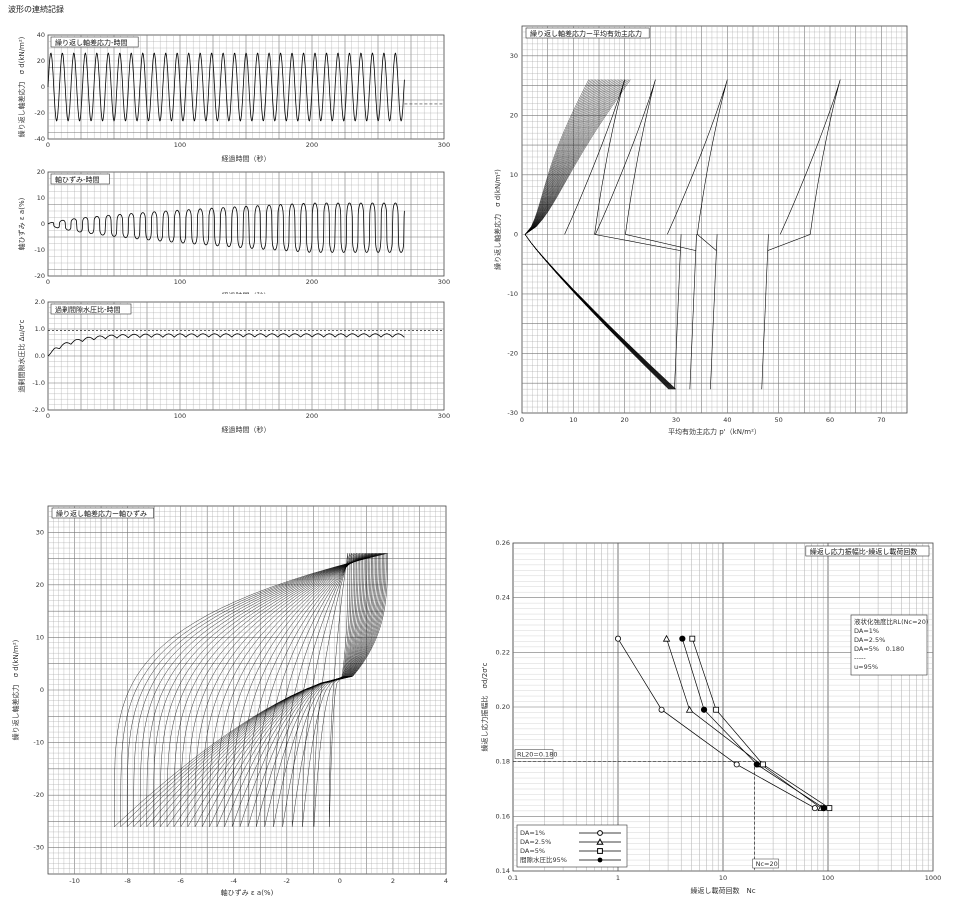 The image size is (960, 905). I want to click on y-tick-label: 40, so click(41, 35).